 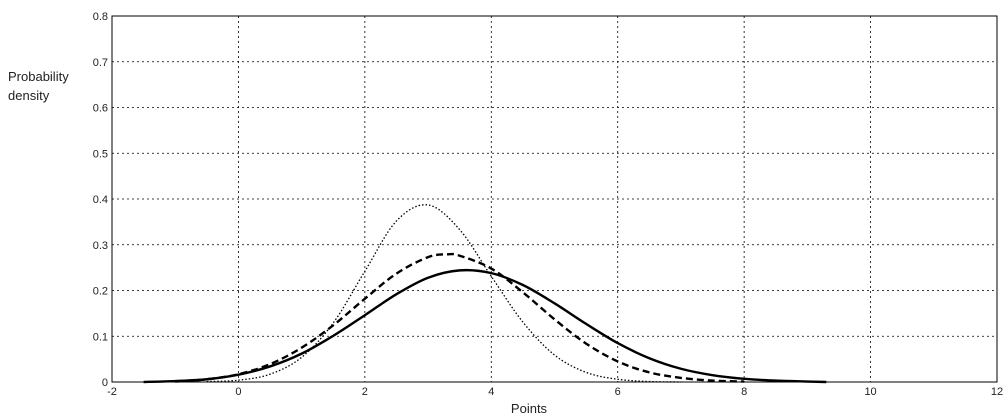 I want to click on x-tick-label: 4, so click(x=491, y=392).